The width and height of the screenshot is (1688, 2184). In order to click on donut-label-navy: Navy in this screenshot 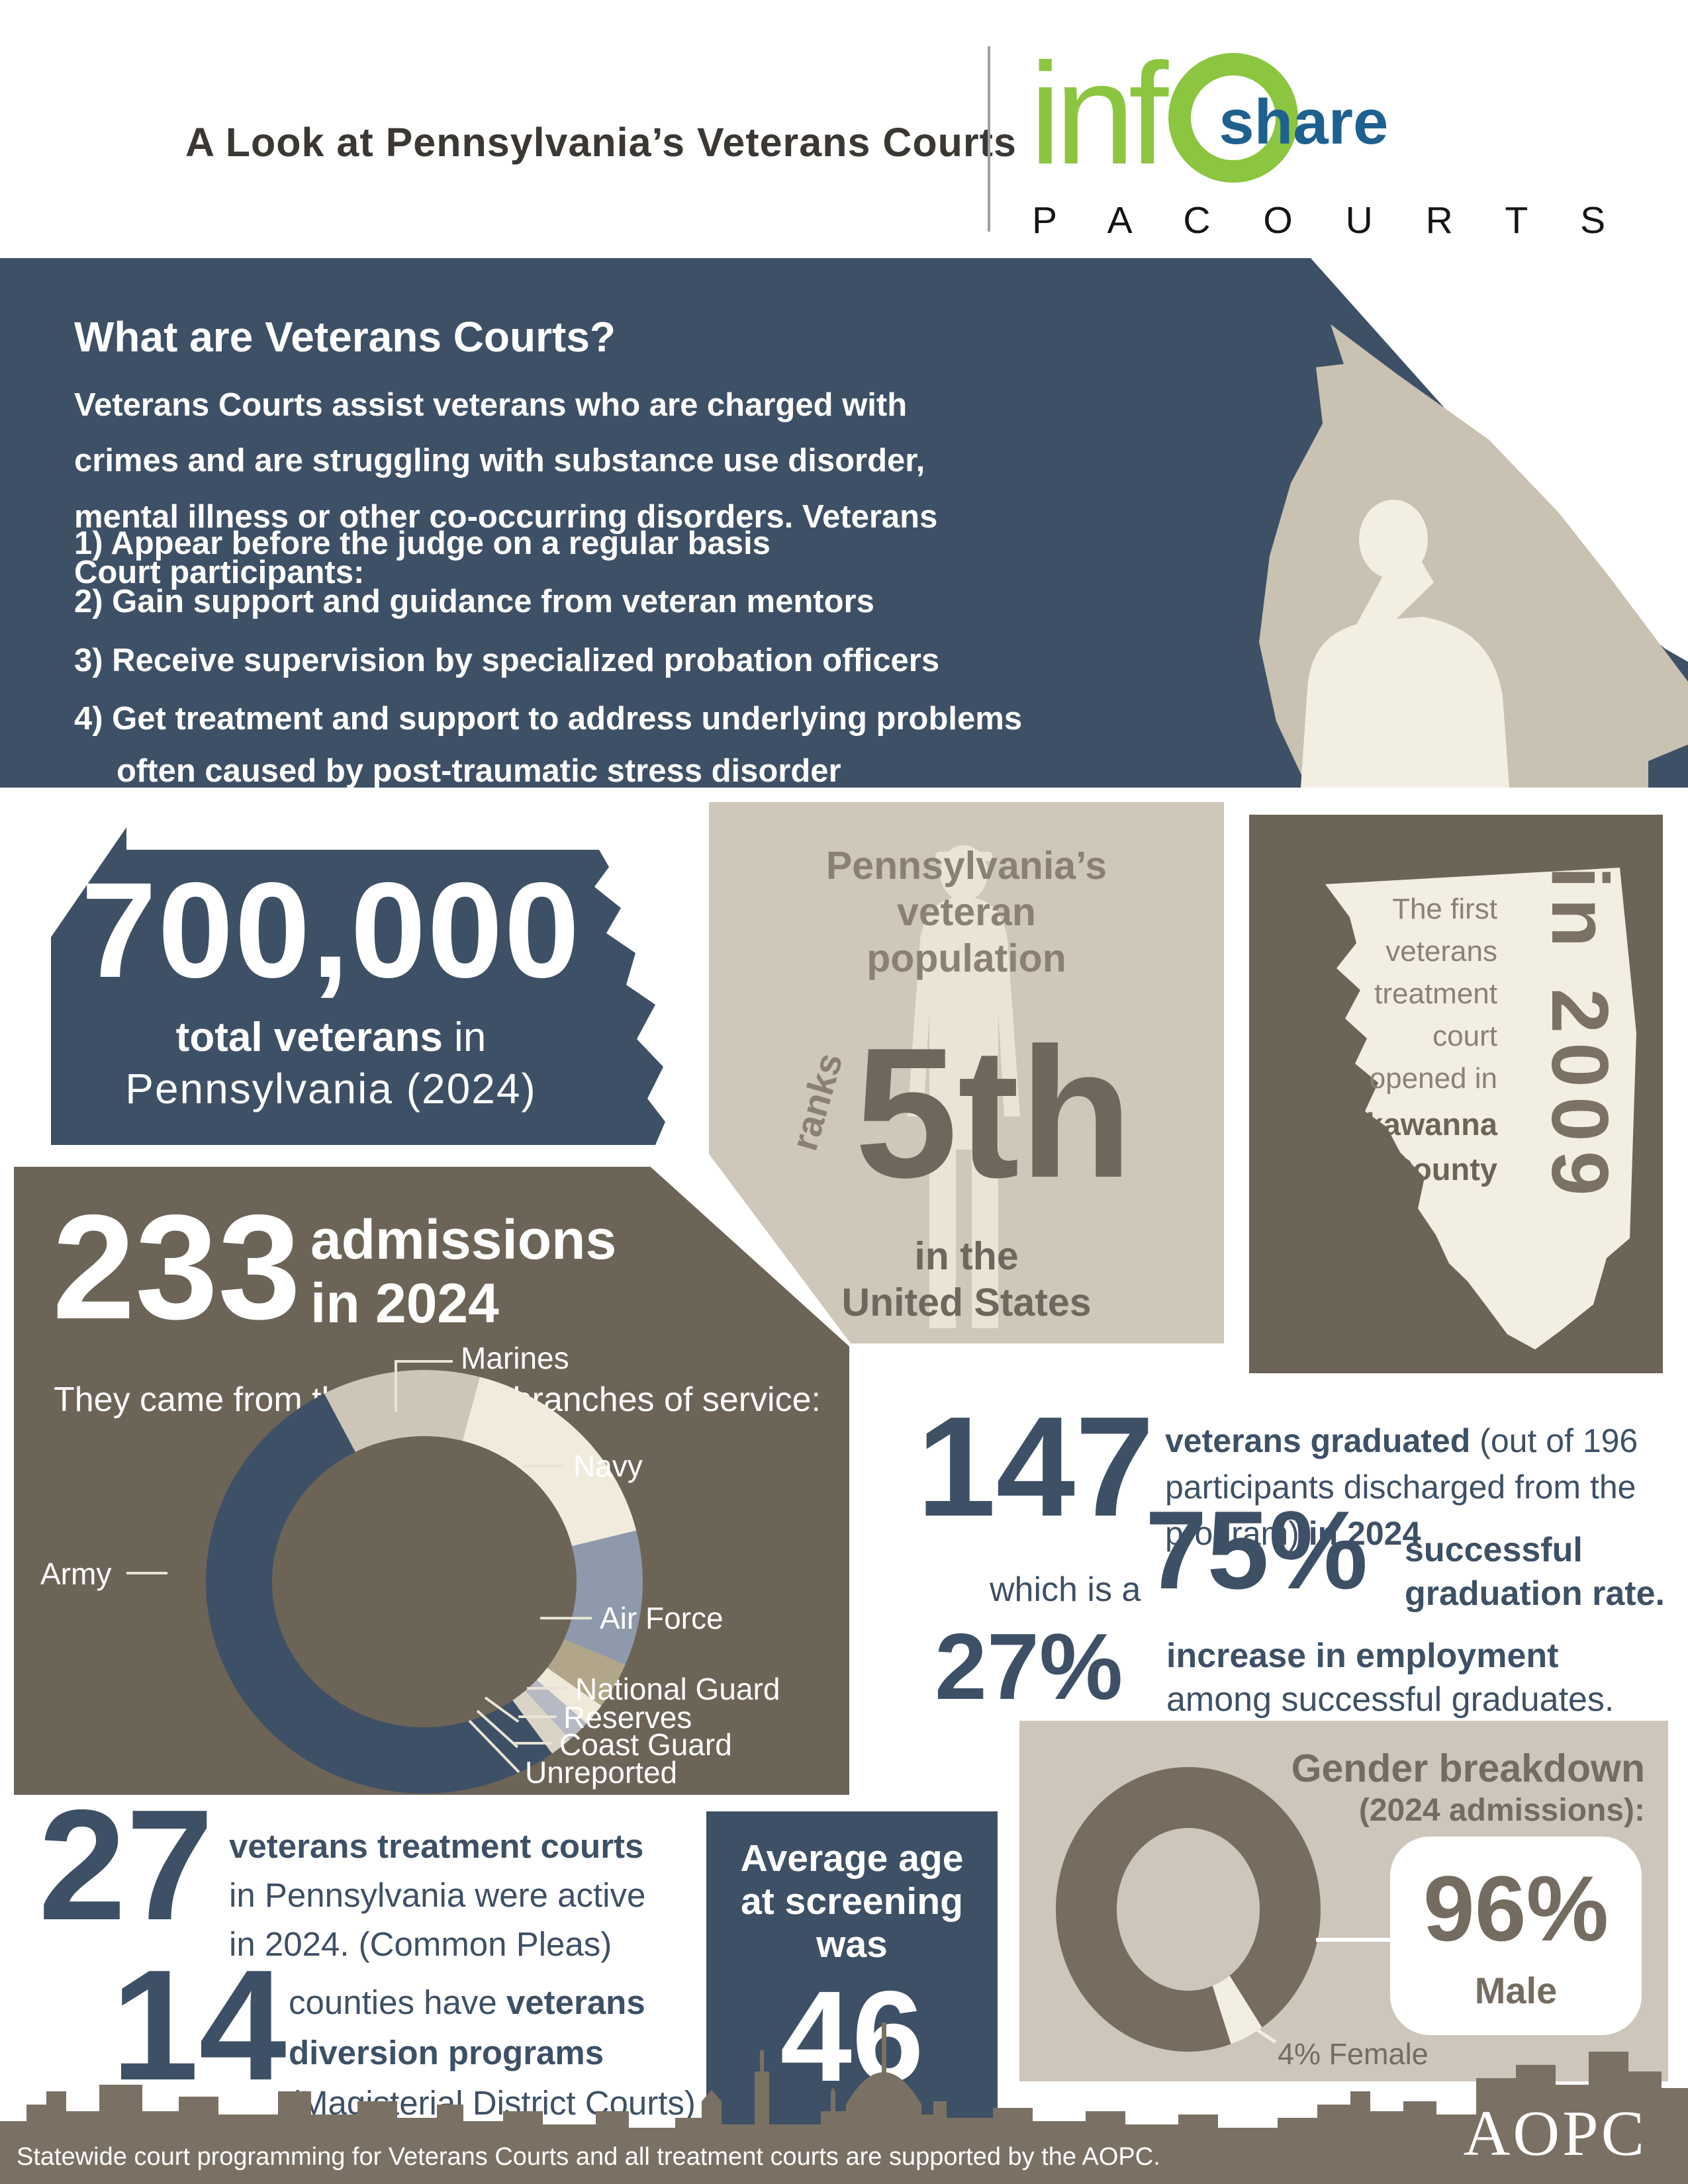, I will do `click(608, 1466)`.